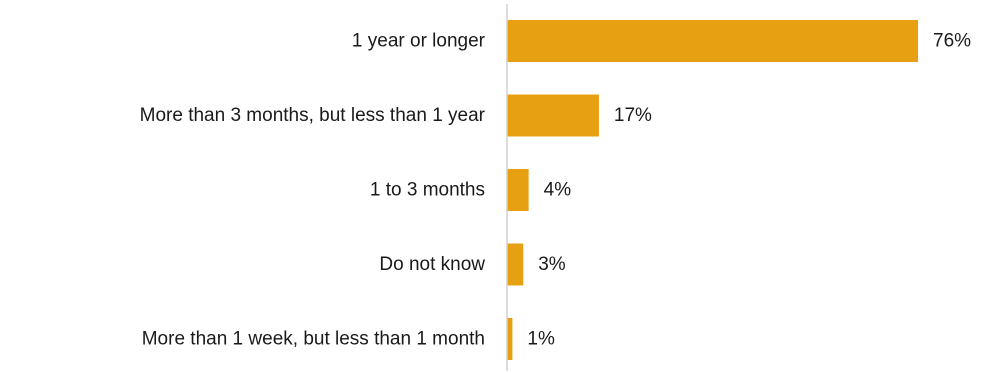 This screenshot has width=989, height=373. What do you see at coordinates (419, 41) in the screenshot?
I see `category-label: 1 year or longer` at bounding box center [419, 41].